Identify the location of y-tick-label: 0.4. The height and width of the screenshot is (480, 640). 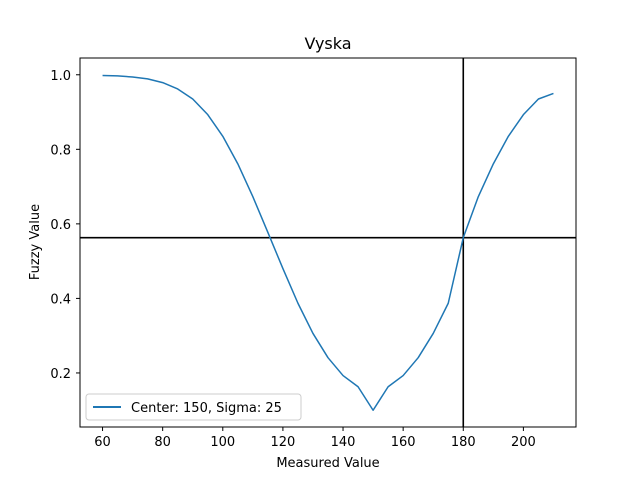
(60, 299).